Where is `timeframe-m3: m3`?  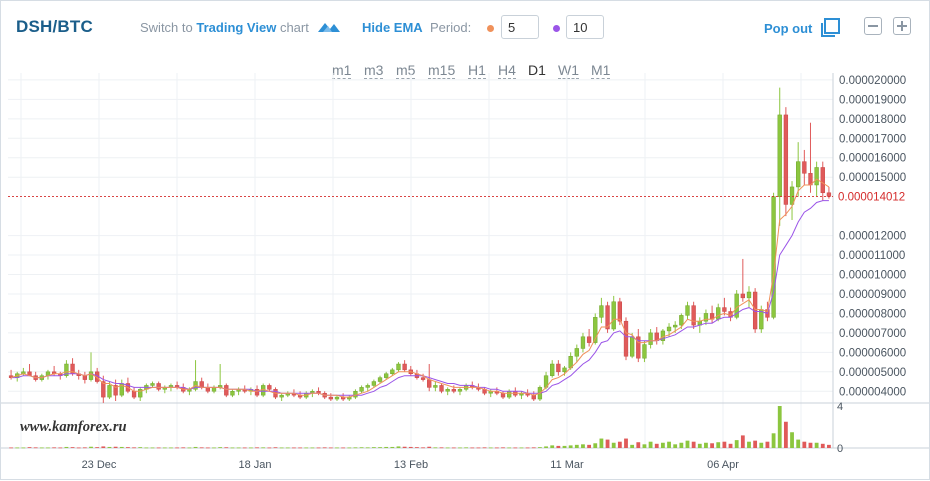 timeframe-m3: m3 is located at coordinates (374, 70).